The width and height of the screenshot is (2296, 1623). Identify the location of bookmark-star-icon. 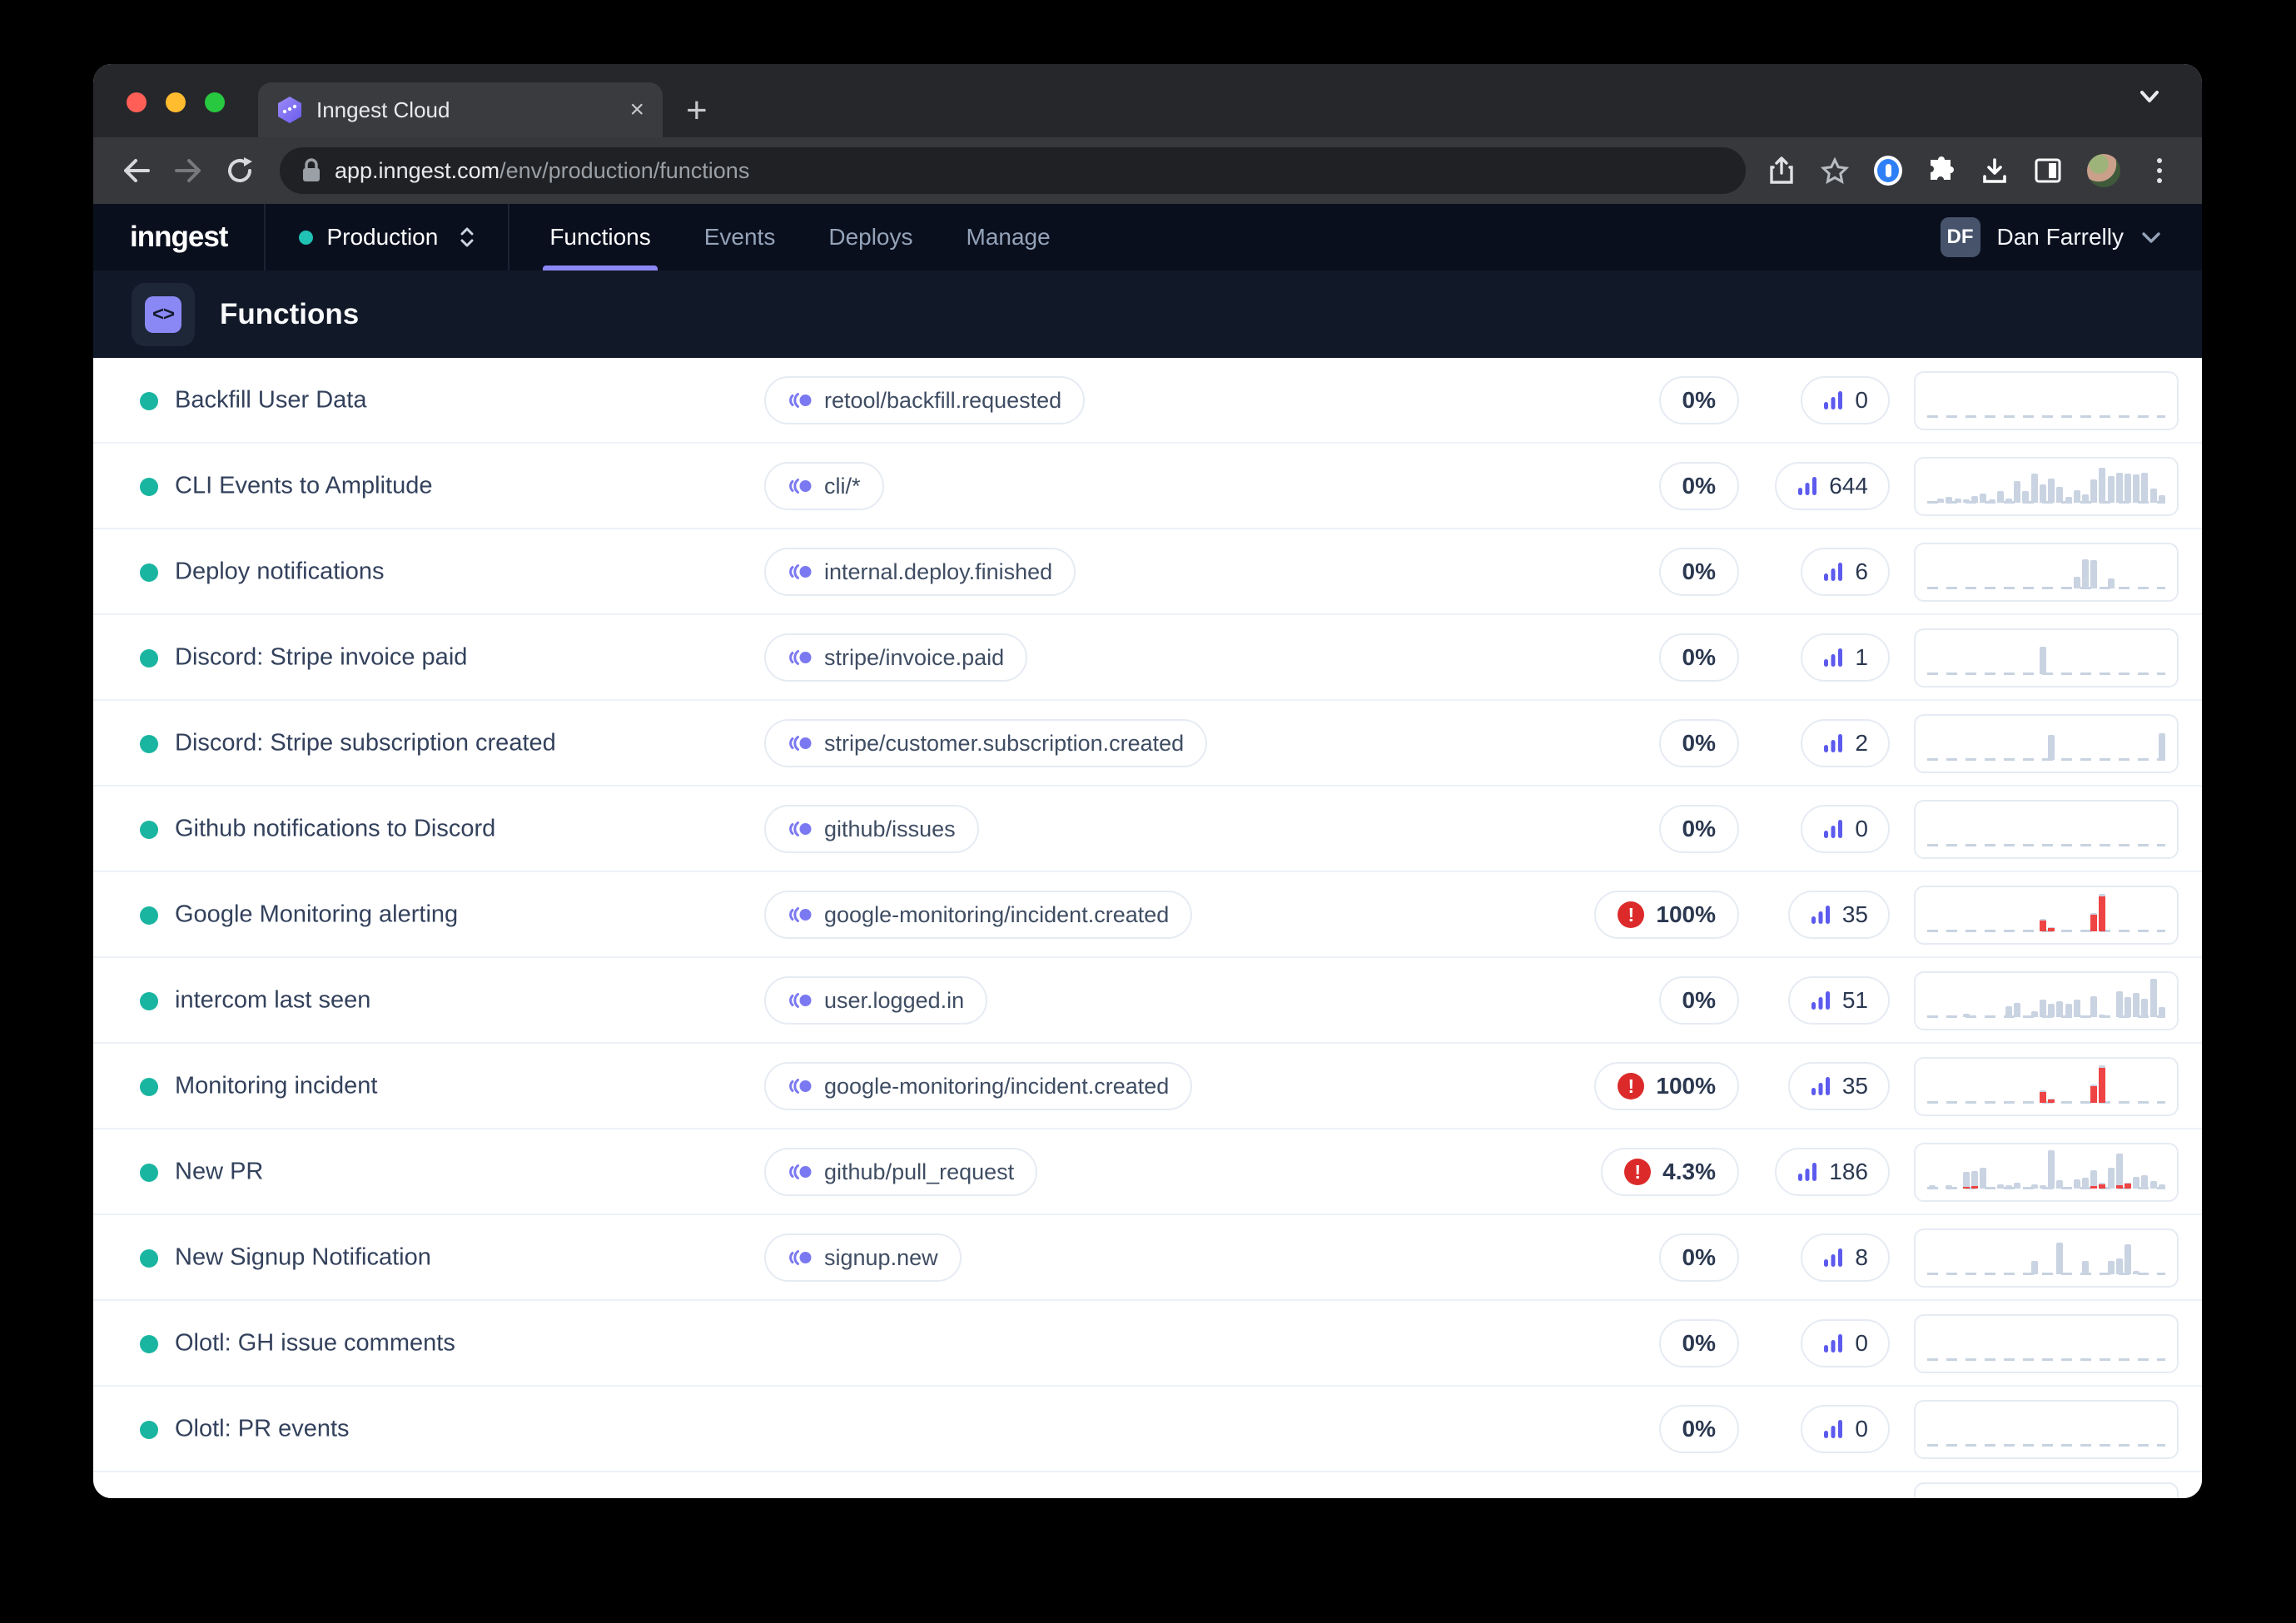
(1835, 171).